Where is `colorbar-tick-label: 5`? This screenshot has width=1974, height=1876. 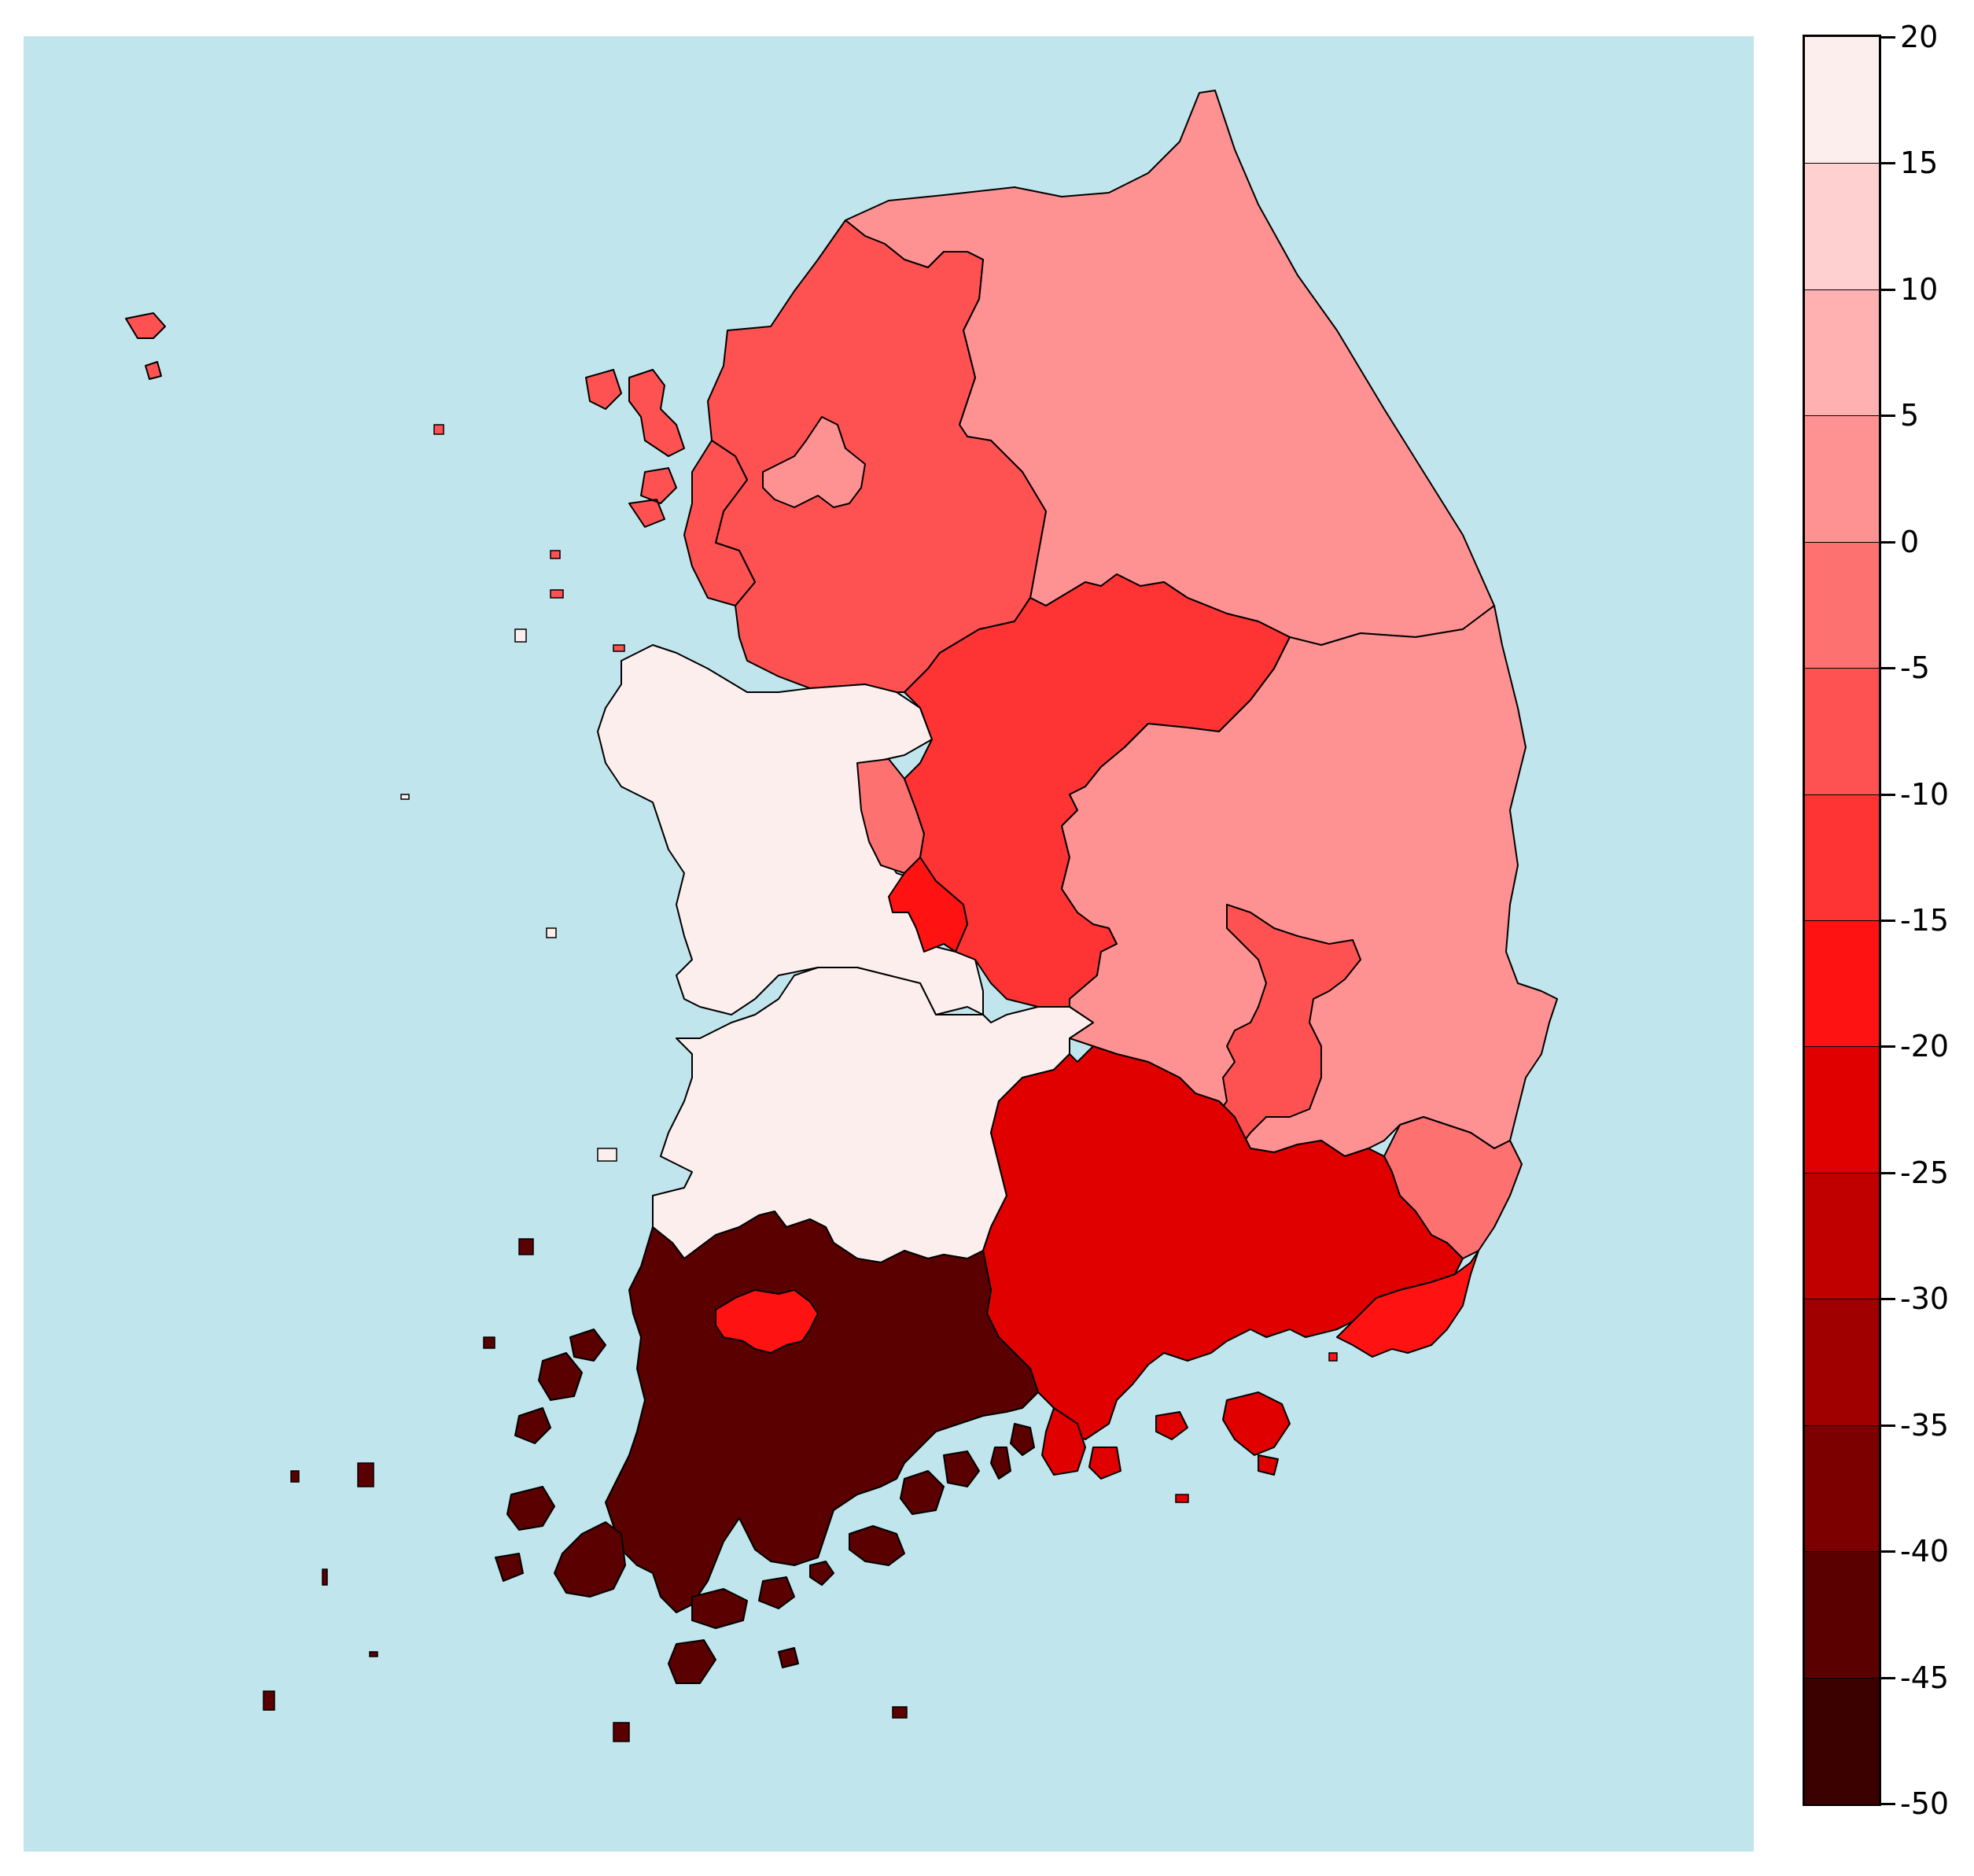
colorbar-tick-label: 5 is located at coordinates (1910, 416).